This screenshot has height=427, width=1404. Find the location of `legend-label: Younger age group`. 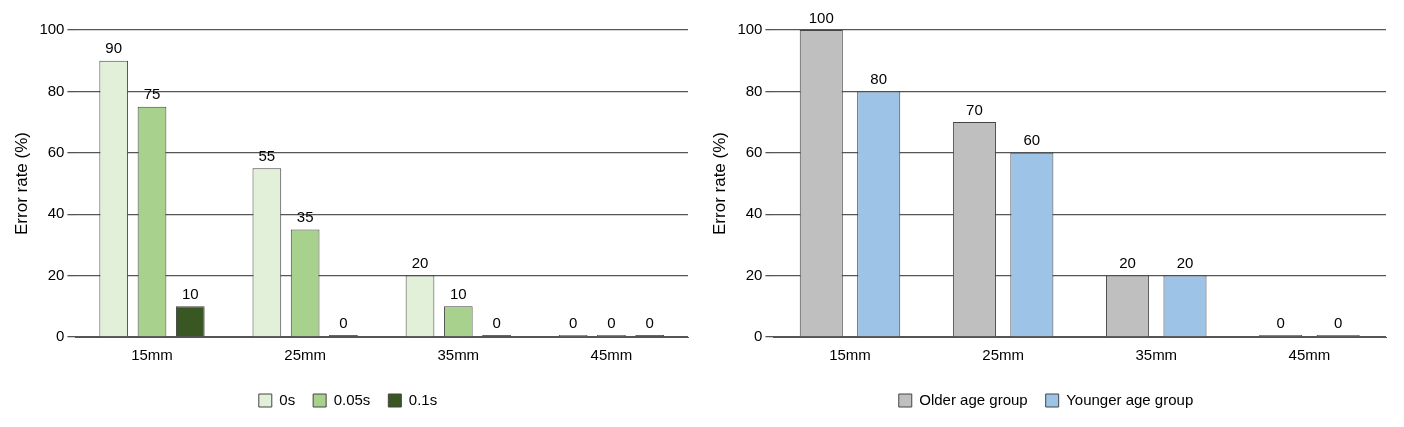

legend-label: Younger age group is located at coordinates (1130, 399).